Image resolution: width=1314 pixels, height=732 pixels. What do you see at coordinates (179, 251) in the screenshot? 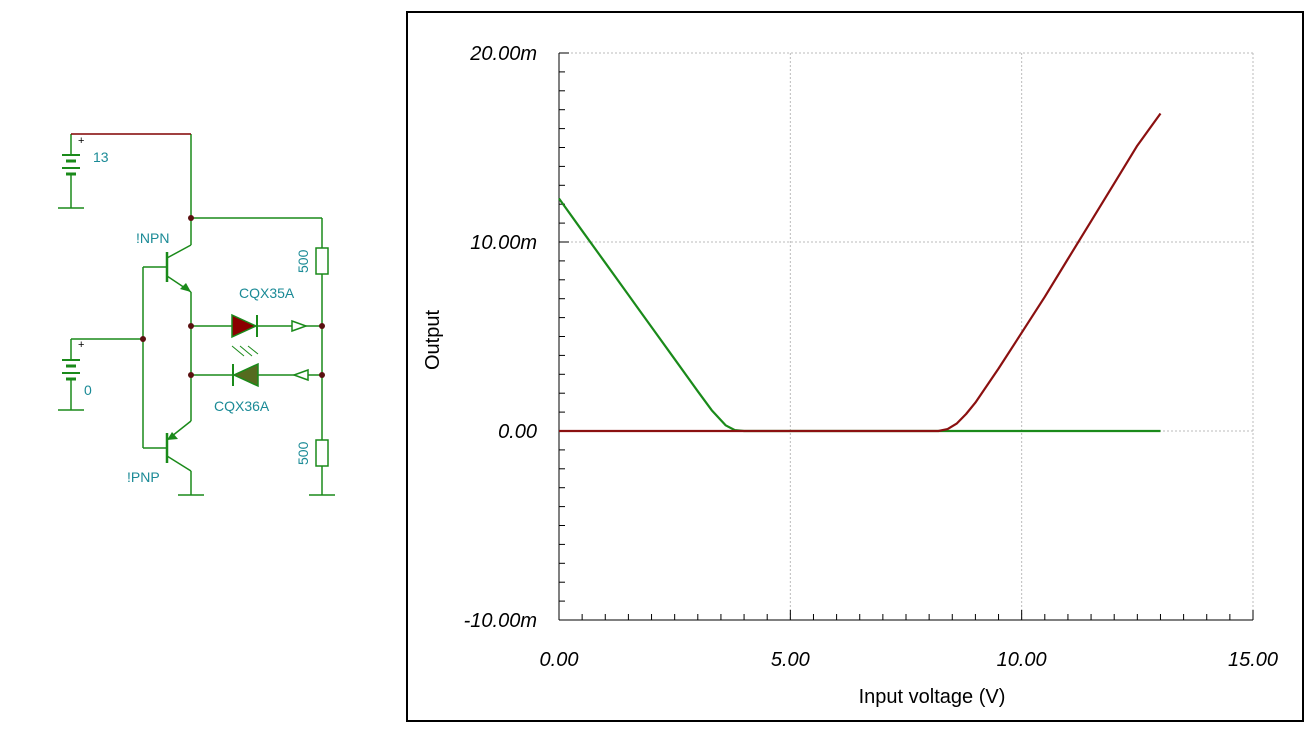
I see `npn-collector` at bounding box center [179, 251].